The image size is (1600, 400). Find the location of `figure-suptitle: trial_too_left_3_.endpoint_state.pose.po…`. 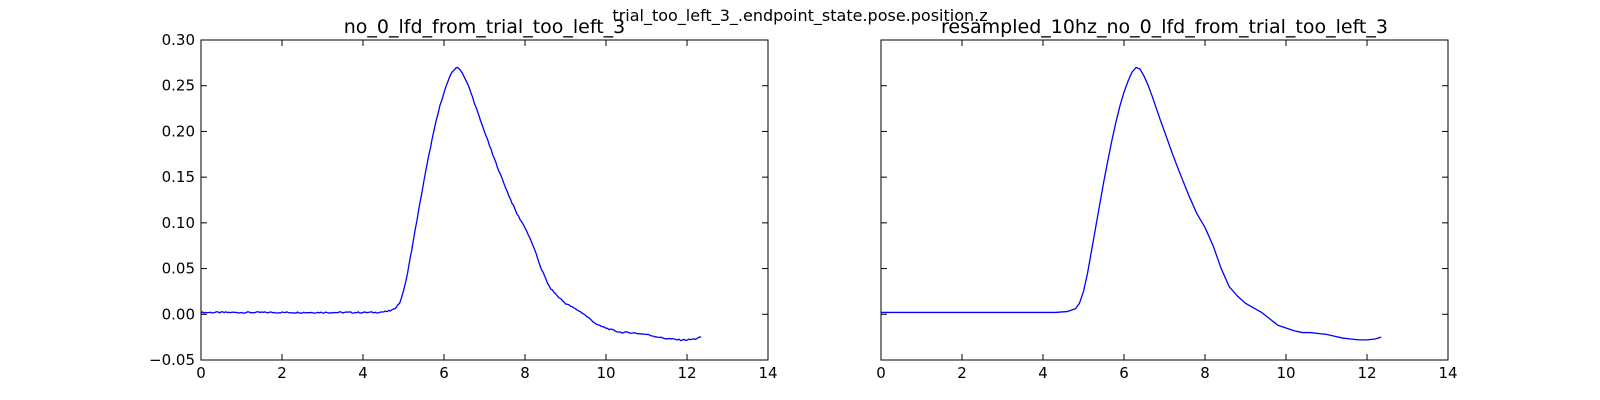

figure-suptitle: trial_too_left_3_.endpoint_state.pose.po… is located at coordinates (799, 16).